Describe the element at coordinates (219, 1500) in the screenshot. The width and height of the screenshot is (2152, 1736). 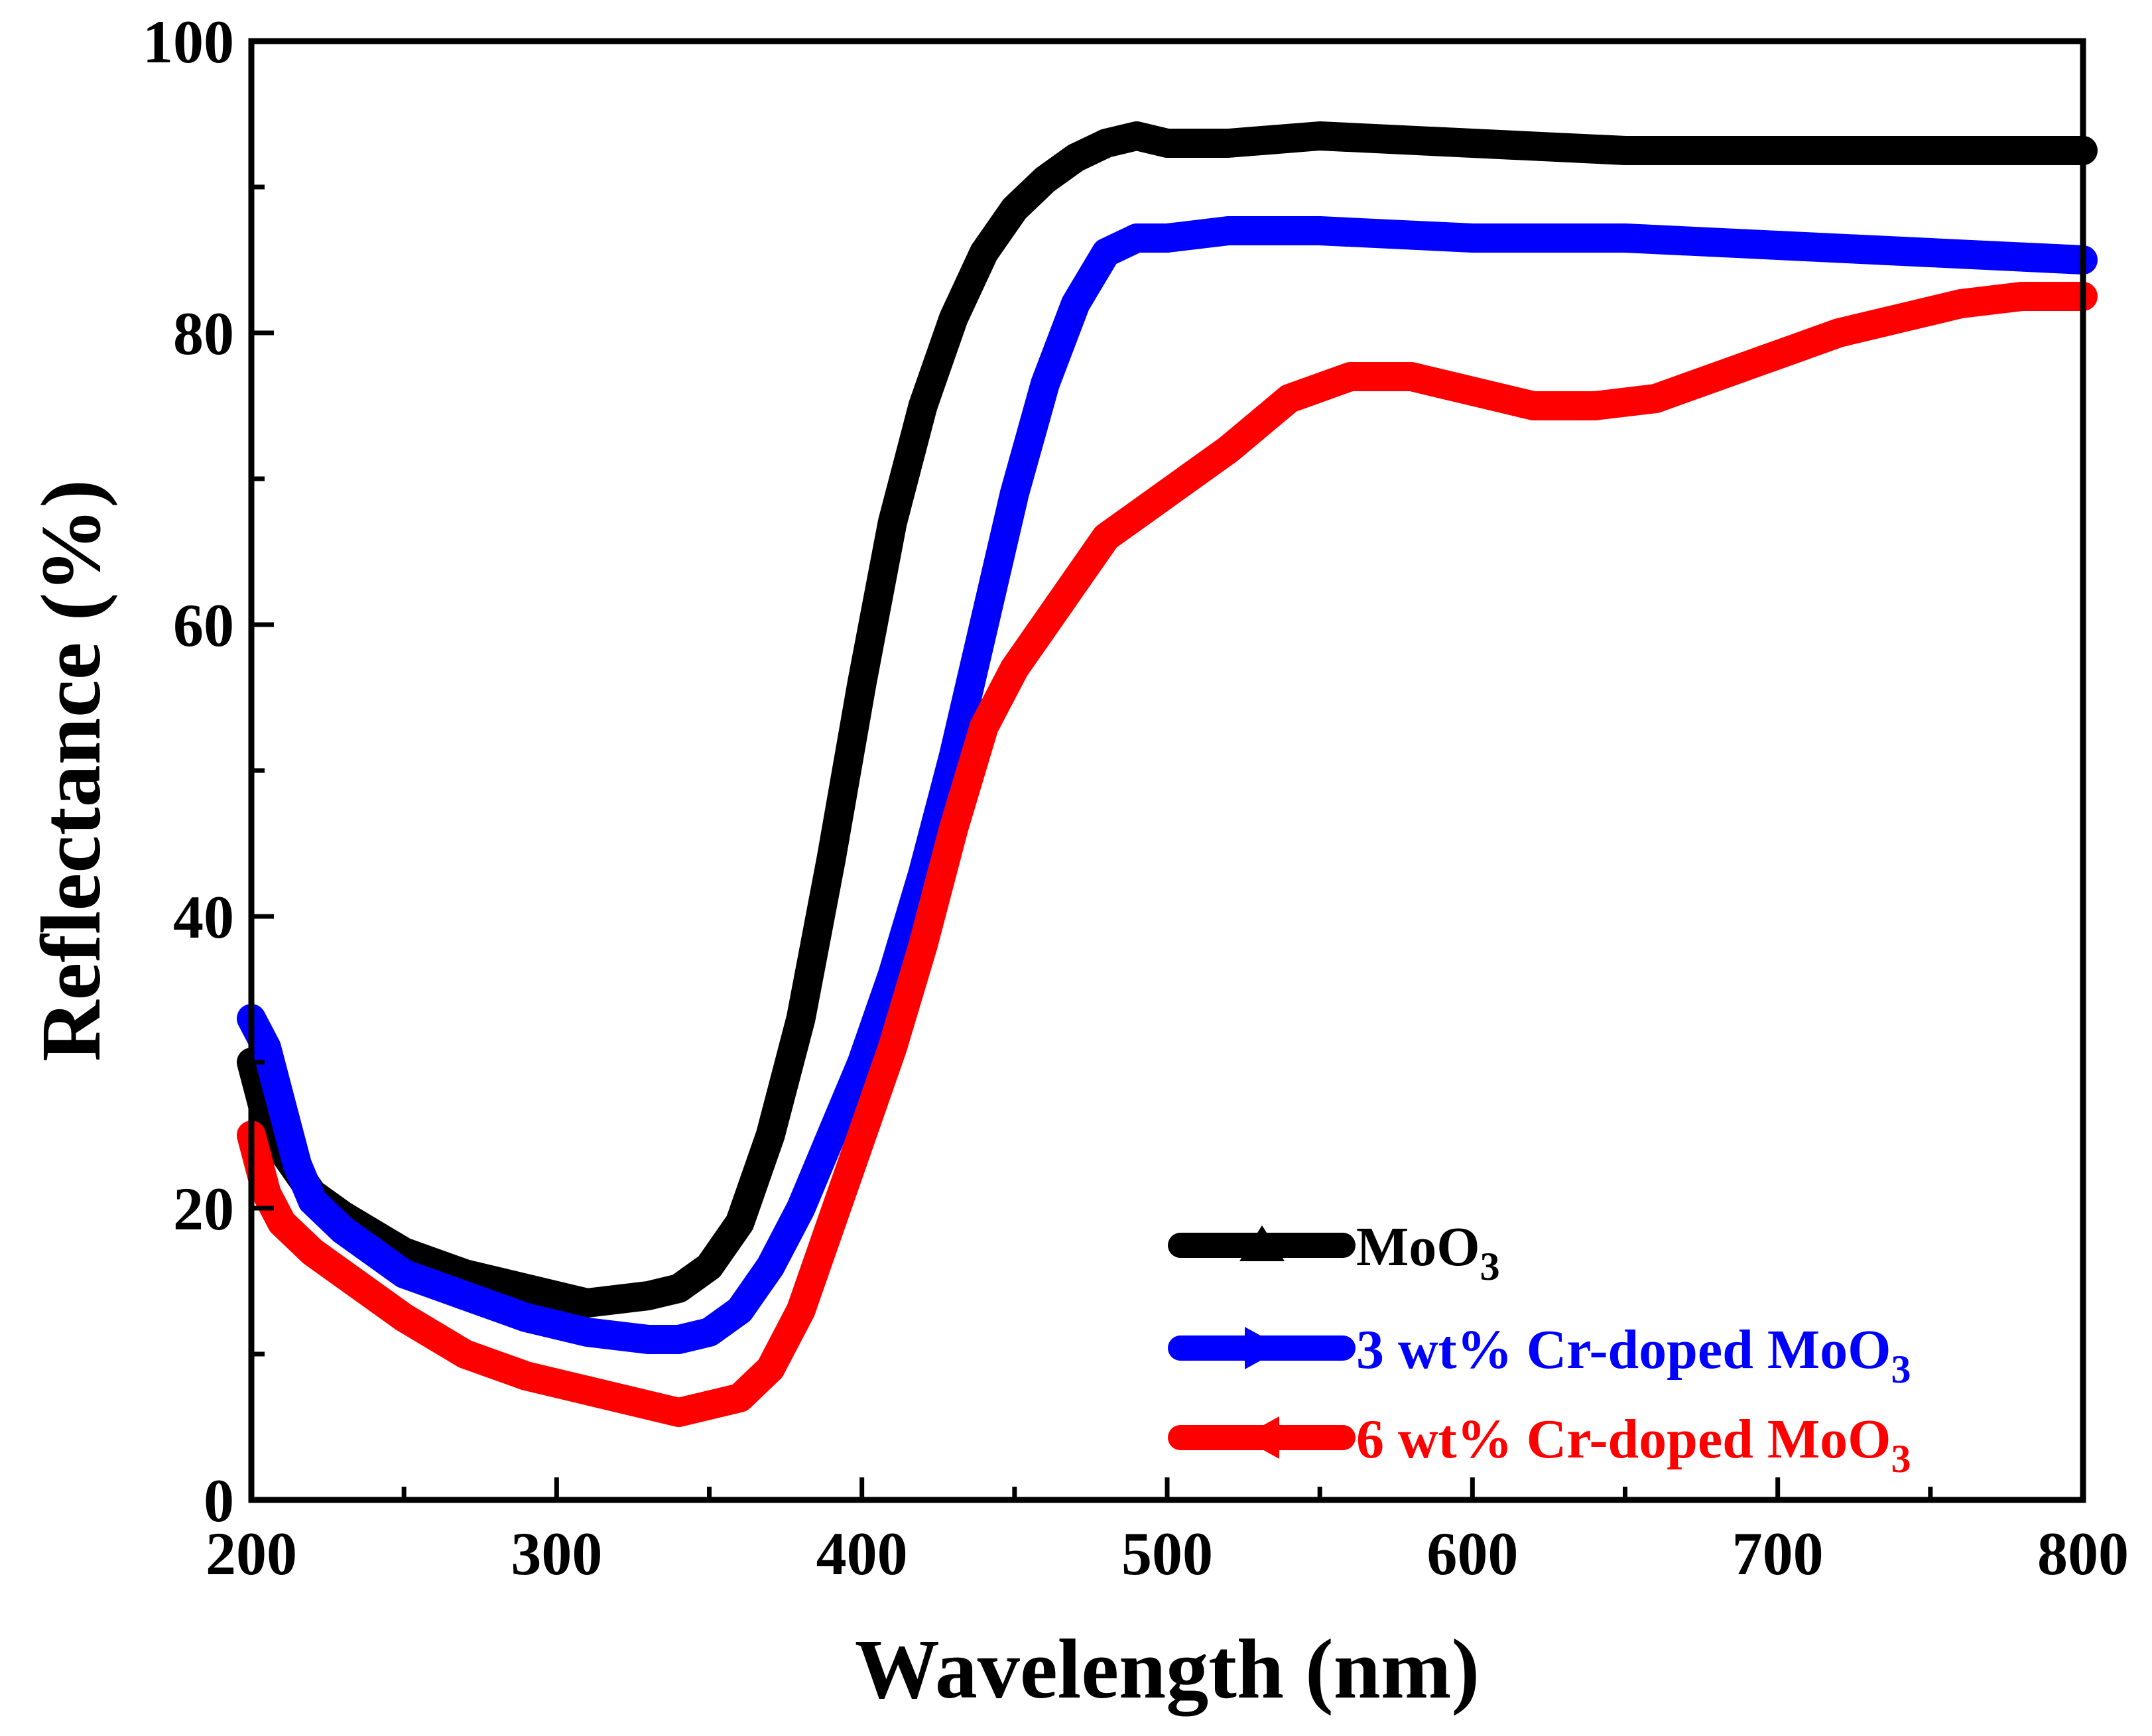
I see `y-tick-label-0: 0` at that location.